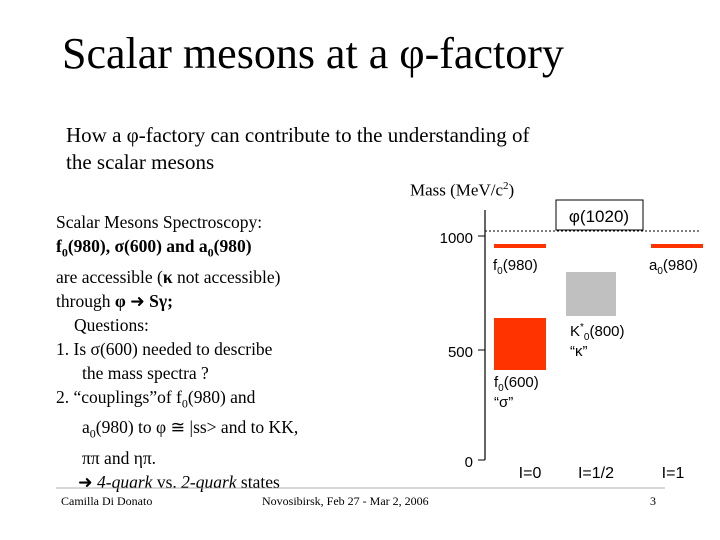 The image size is (720, 540). Describe the element at coordinates (164, 348) in the screenshot. I see `question-1-line-1: 1. Is σ(600) needed to describe` at that location.